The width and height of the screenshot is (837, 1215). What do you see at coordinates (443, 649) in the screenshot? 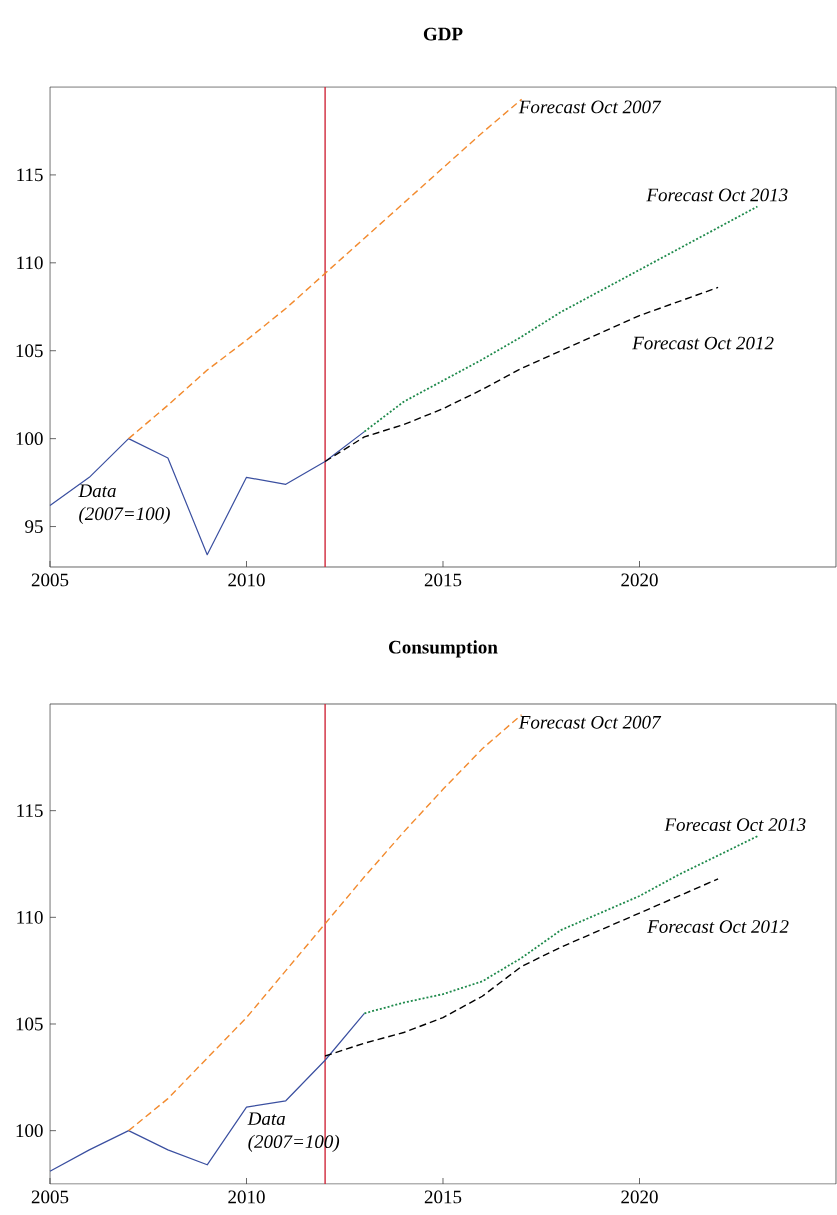
I see `chart-title: Consumption` at bounding box center [443, 649].